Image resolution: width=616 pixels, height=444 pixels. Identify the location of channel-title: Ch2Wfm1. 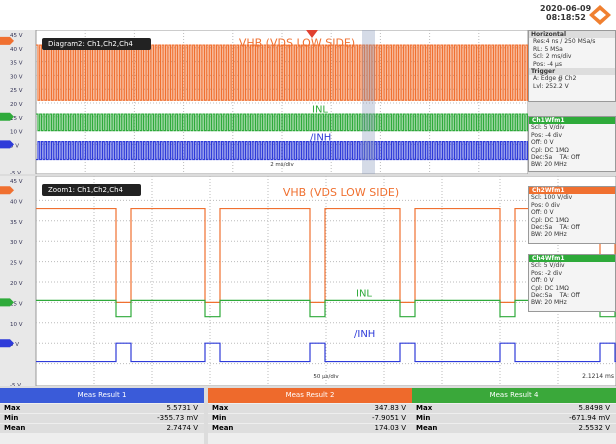
(572, 191).